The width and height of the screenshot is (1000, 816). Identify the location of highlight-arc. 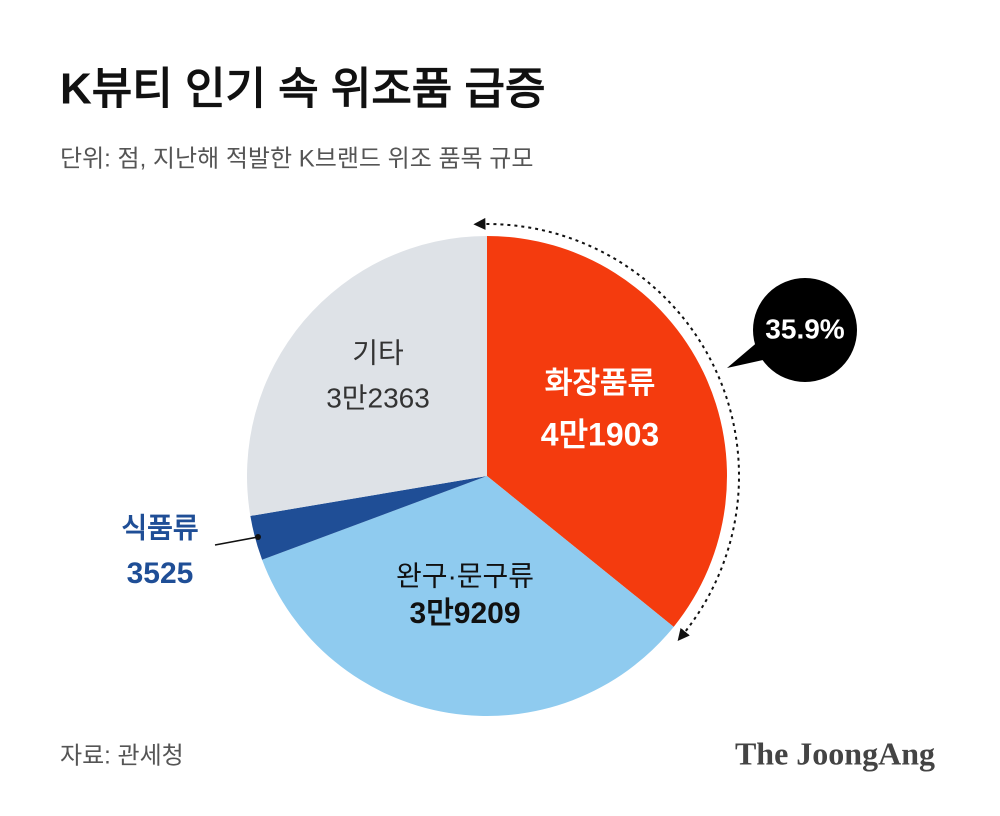
(606, 429).